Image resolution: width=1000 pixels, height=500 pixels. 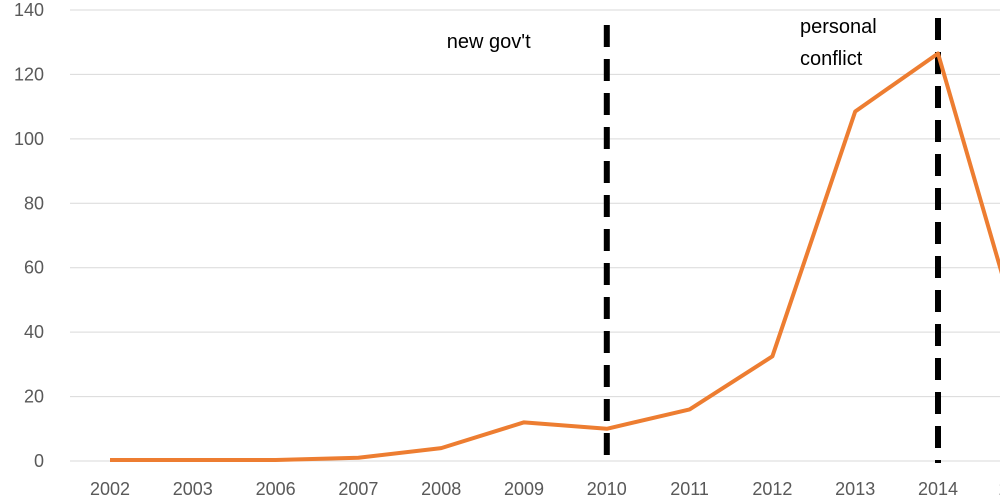 What do you see at coordinates (39, 461) in the screenshot?
I see `y-tick-label: 0` at bounding box center [39, 461].